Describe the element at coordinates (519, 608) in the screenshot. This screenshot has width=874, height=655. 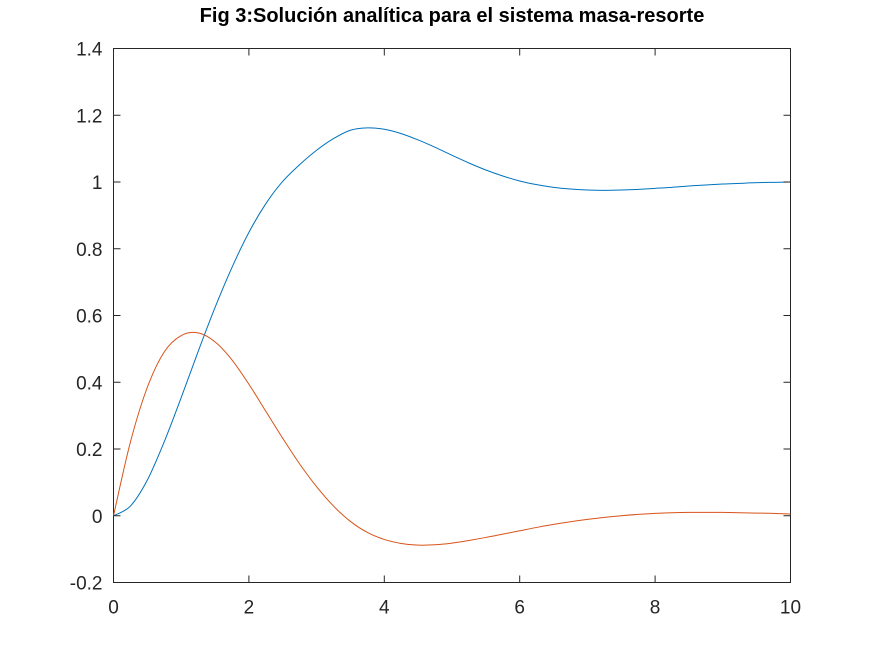
I see `x-tick-label: 6` at that location.